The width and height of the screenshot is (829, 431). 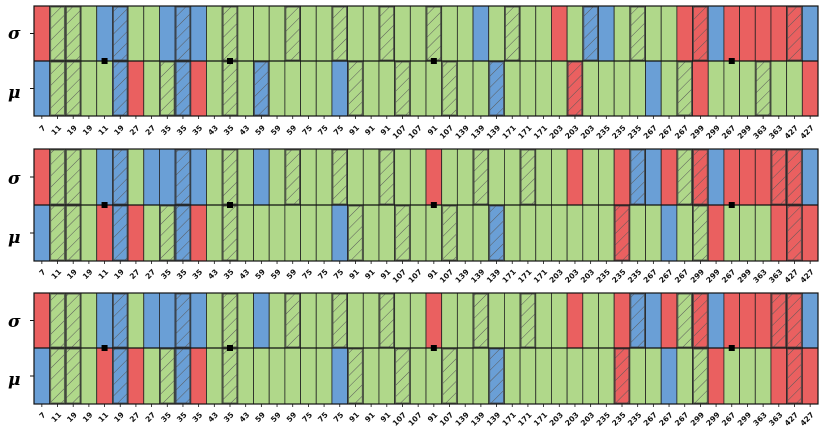 I want to click on x-tick-label: 11, so click(x=103, y=130).